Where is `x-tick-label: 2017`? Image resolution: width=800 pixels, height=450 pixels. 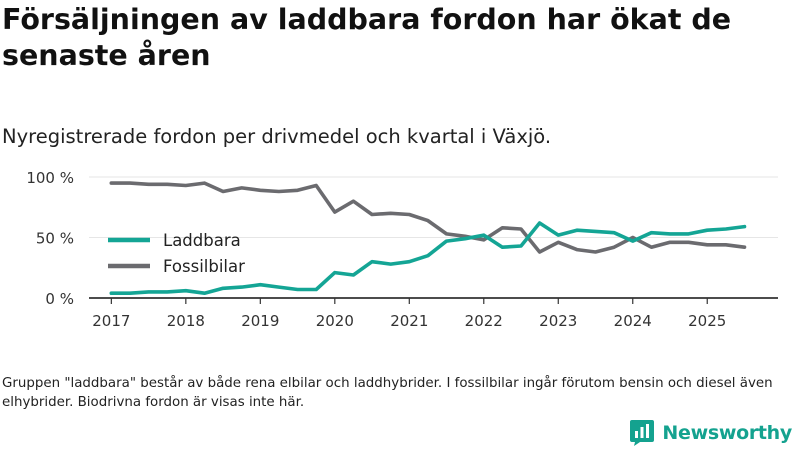 x-tick-label: 2017 is located at coordinates (111, 321).